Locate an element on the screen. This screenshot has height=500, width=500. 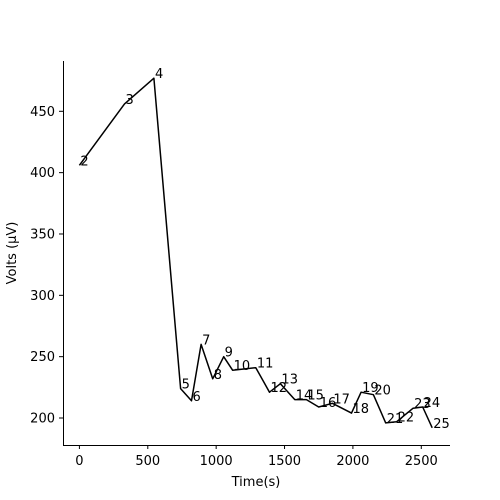
data-point-label: 14 is located at coordinates (304, 396).